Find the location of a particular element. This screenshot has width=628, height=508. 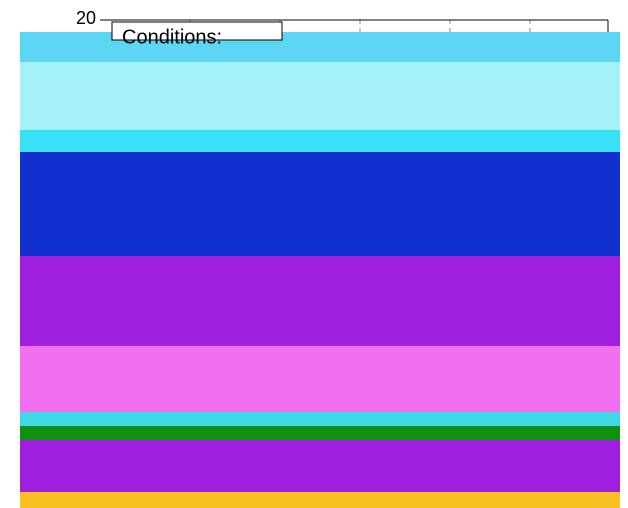

annotation-box is located at coordinates (197, 31).